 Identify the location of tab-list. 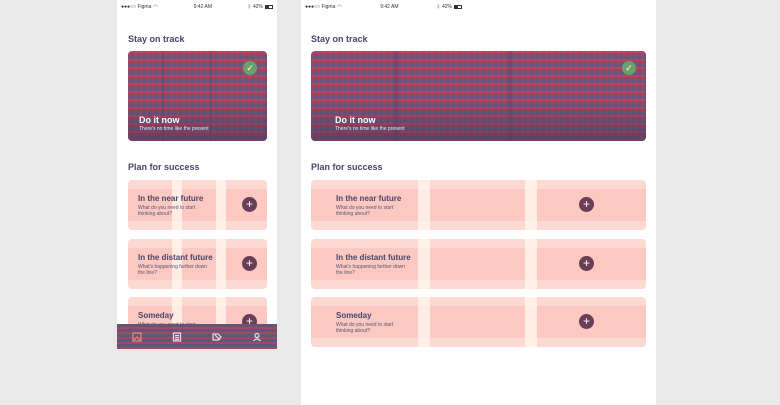
(177, 337).